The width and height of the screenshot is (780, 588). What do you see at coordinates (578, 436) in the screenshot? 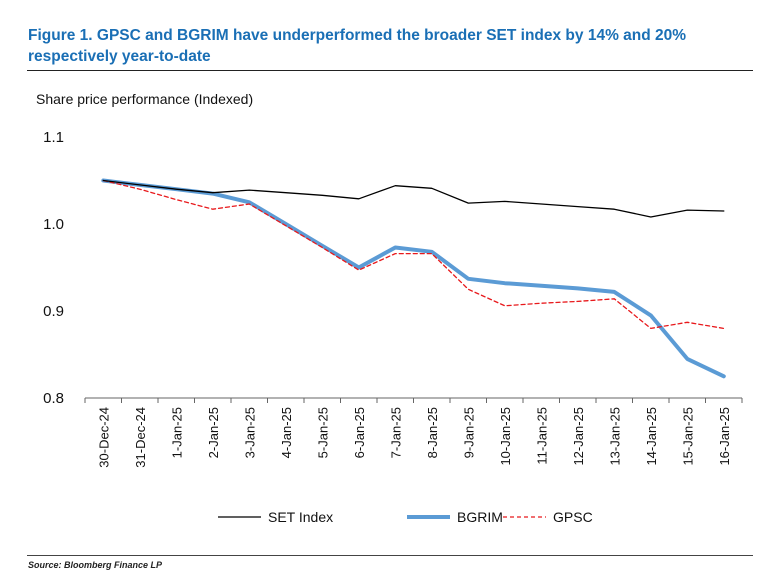
I see `x-tick-label: 12-Jan-25` at bounding box center [578, 436].